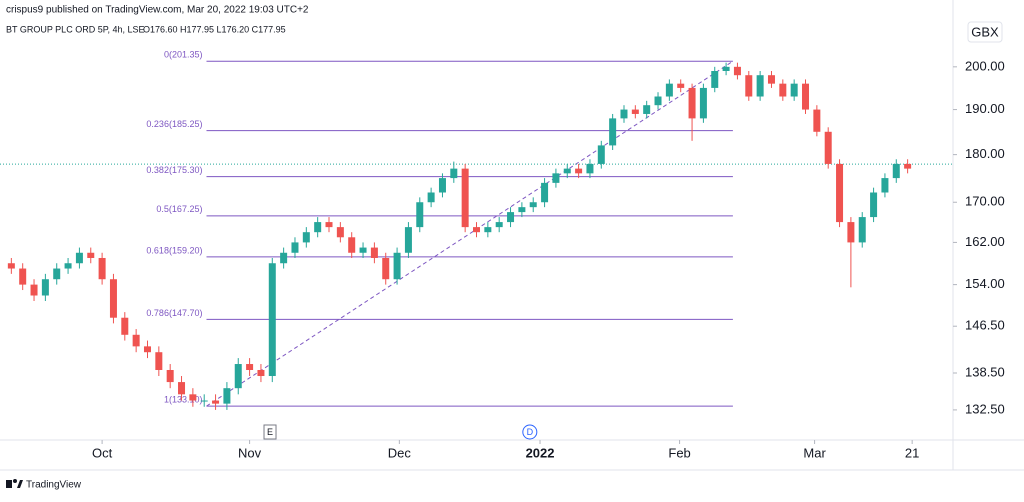 This screenshot has width=1024, height=502. What do you see at coordinates (400, 452) in the screenshot?
I see `x-tick-label: Dec` at bounding box center [400, 452].